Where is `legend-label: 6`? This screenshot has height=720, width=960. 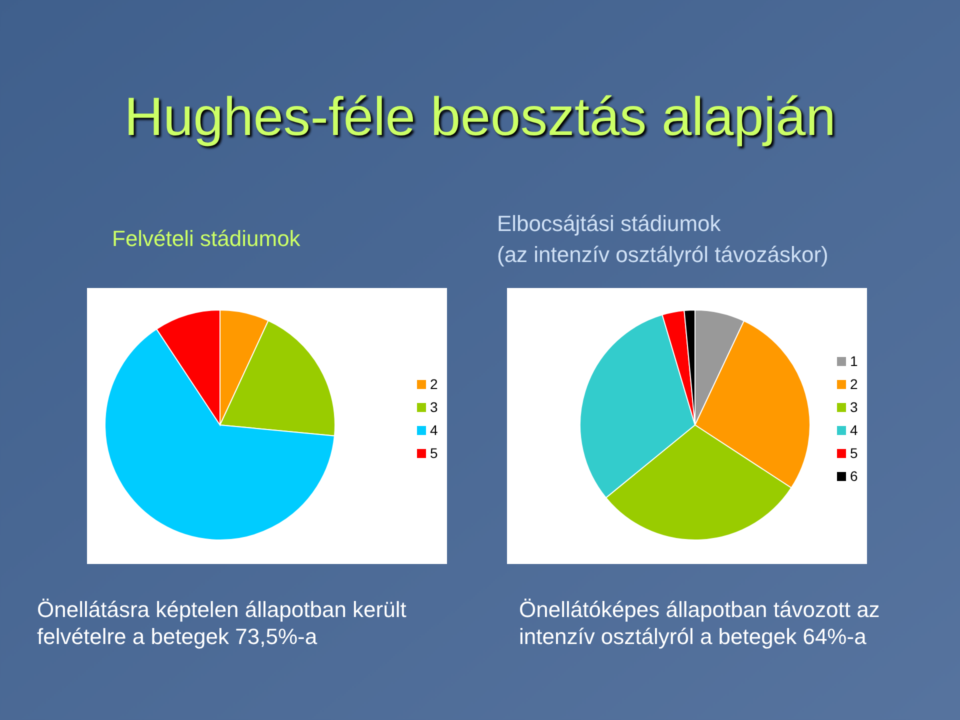 legend-label: 6 is located at coordinates (854, 476).